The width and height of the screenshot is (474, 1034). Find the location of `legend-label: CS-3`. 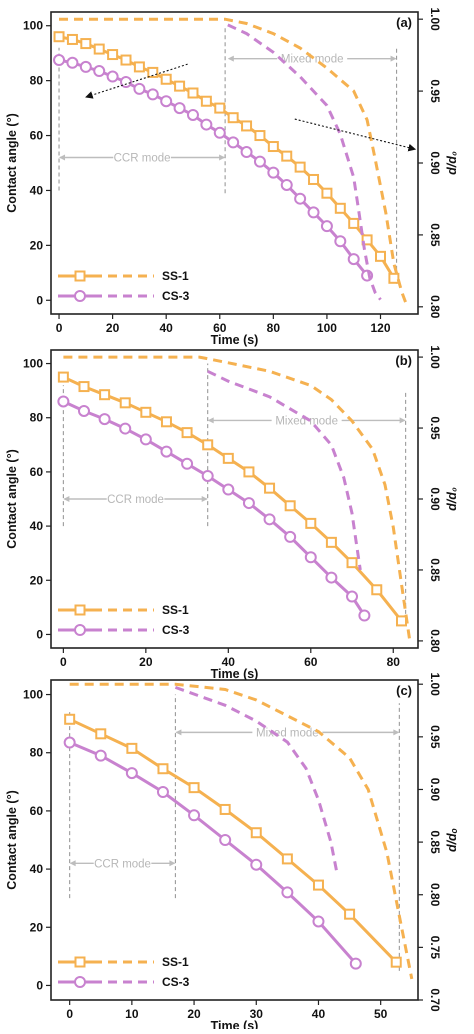

legend-label: CS-3 is located at coordinates (176, 630).